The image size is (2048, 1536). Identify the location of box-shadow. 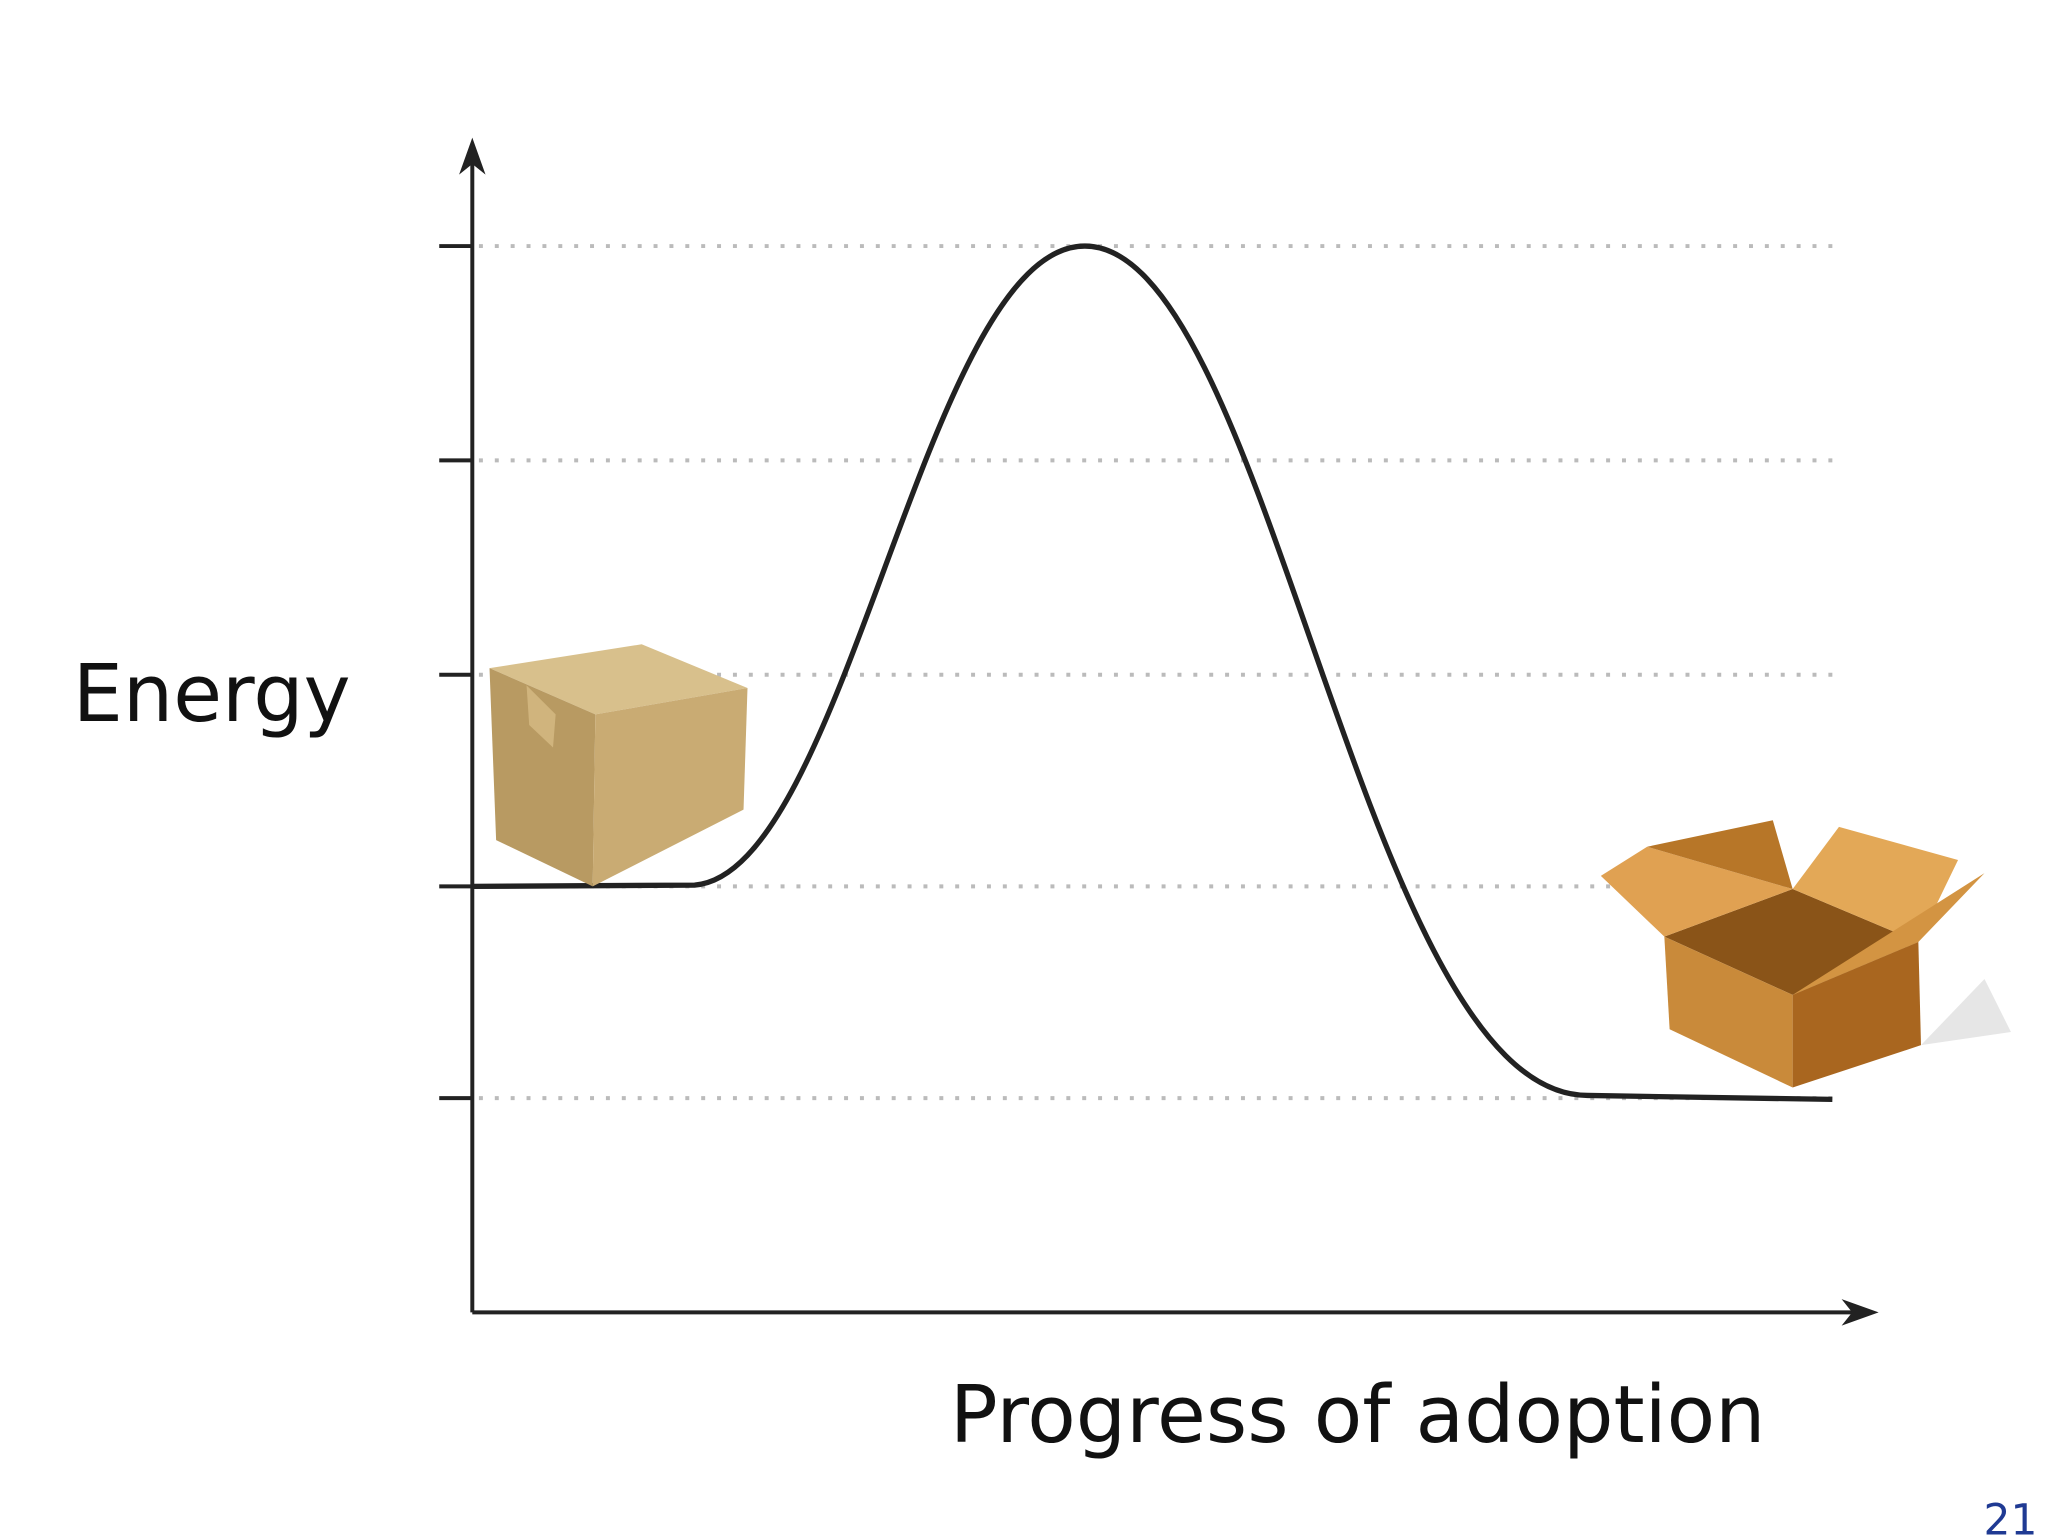
(1965, 1012).